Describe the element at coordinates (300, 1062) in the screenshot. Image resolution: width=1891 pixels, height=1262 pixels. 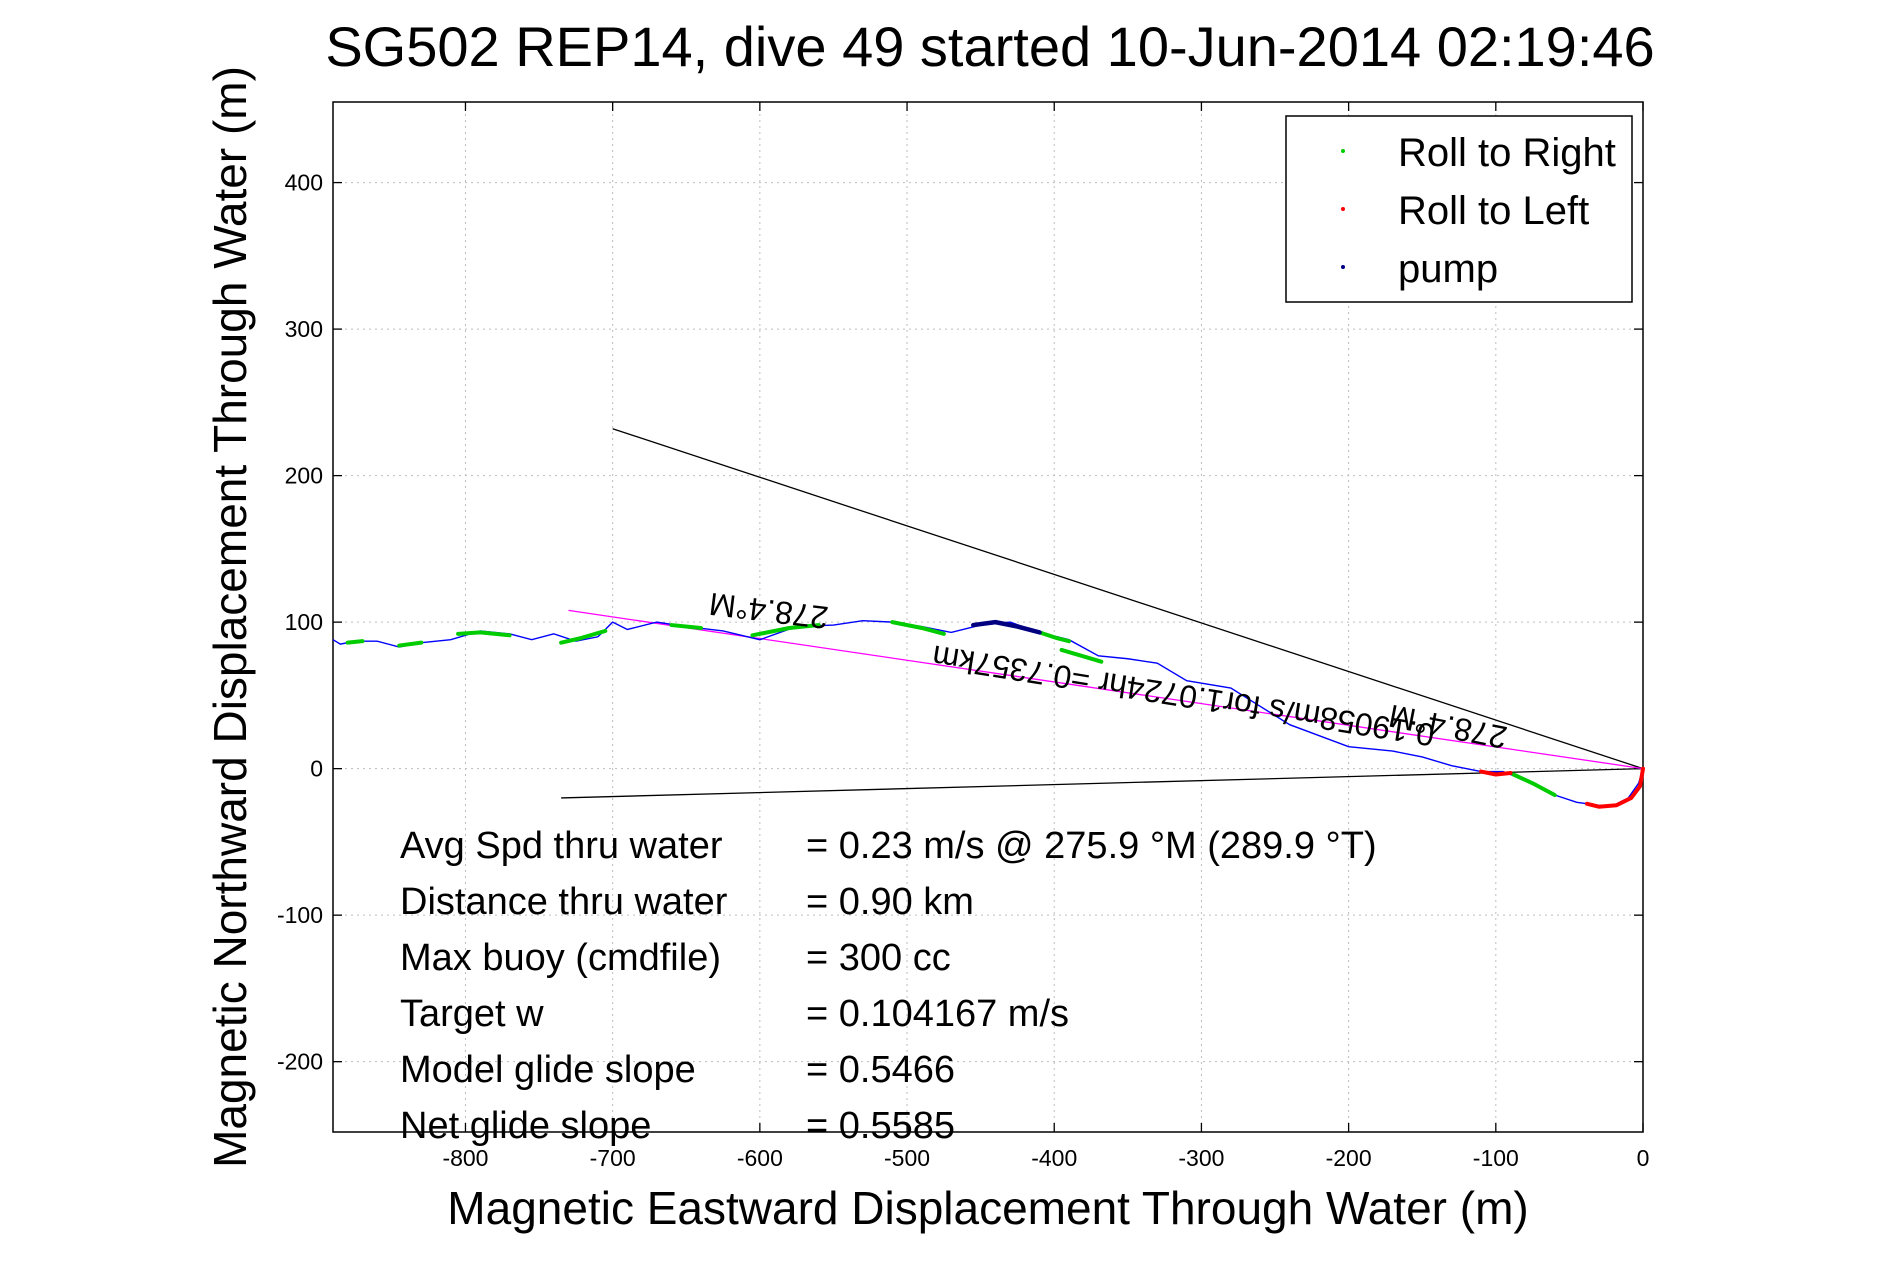
I see `y-tick-label: -200` at that location.